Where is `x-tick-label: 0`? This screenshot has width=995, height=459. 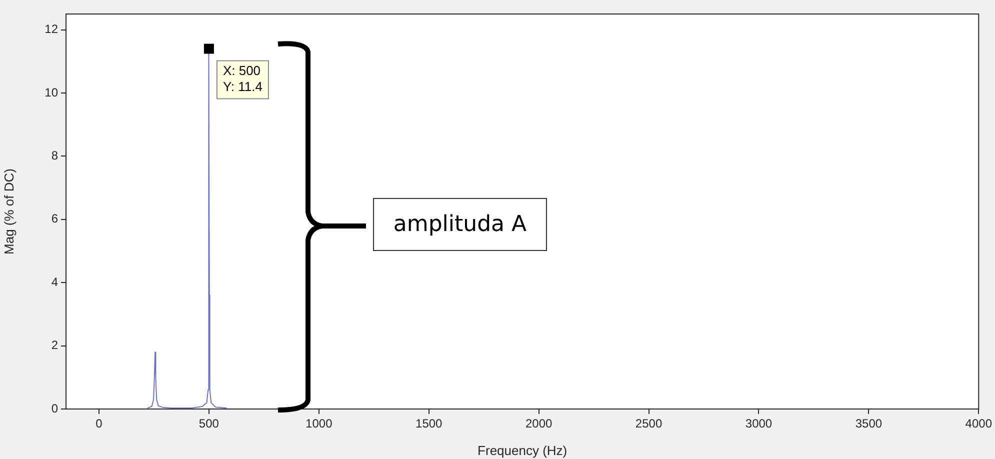
x-tick-label: 0 is located at coordinates (99, 423).